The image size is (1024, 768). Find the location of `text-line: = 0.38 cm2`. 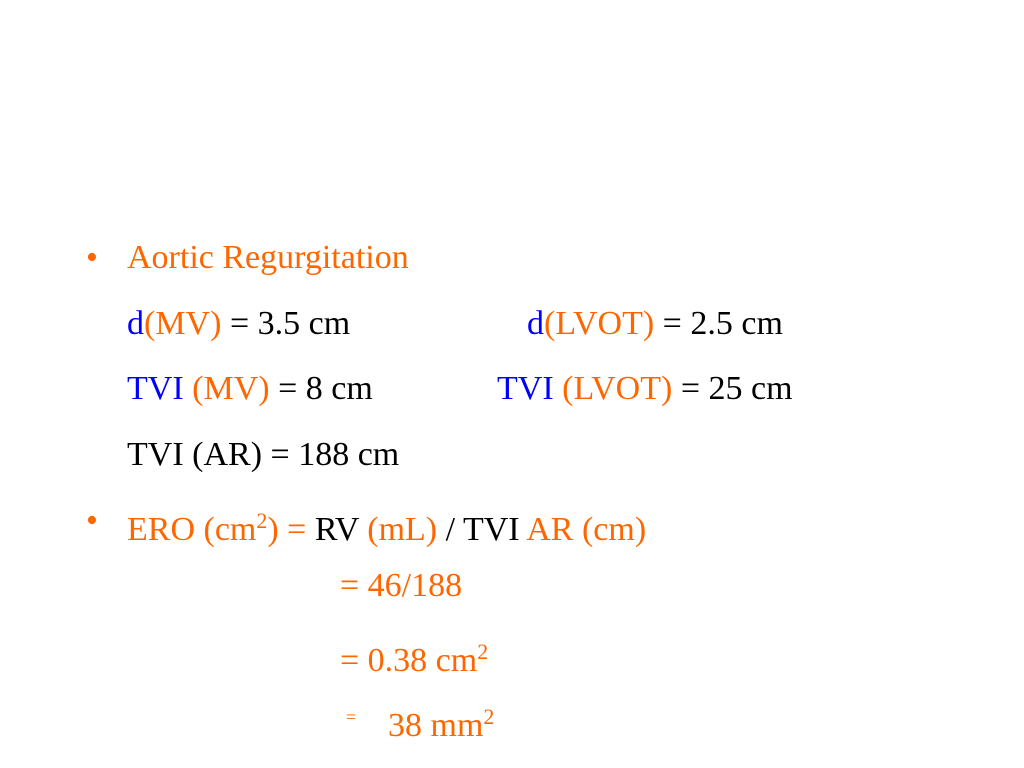

text-line: = 0.38 cm2 is located at coordinates (414, 656).